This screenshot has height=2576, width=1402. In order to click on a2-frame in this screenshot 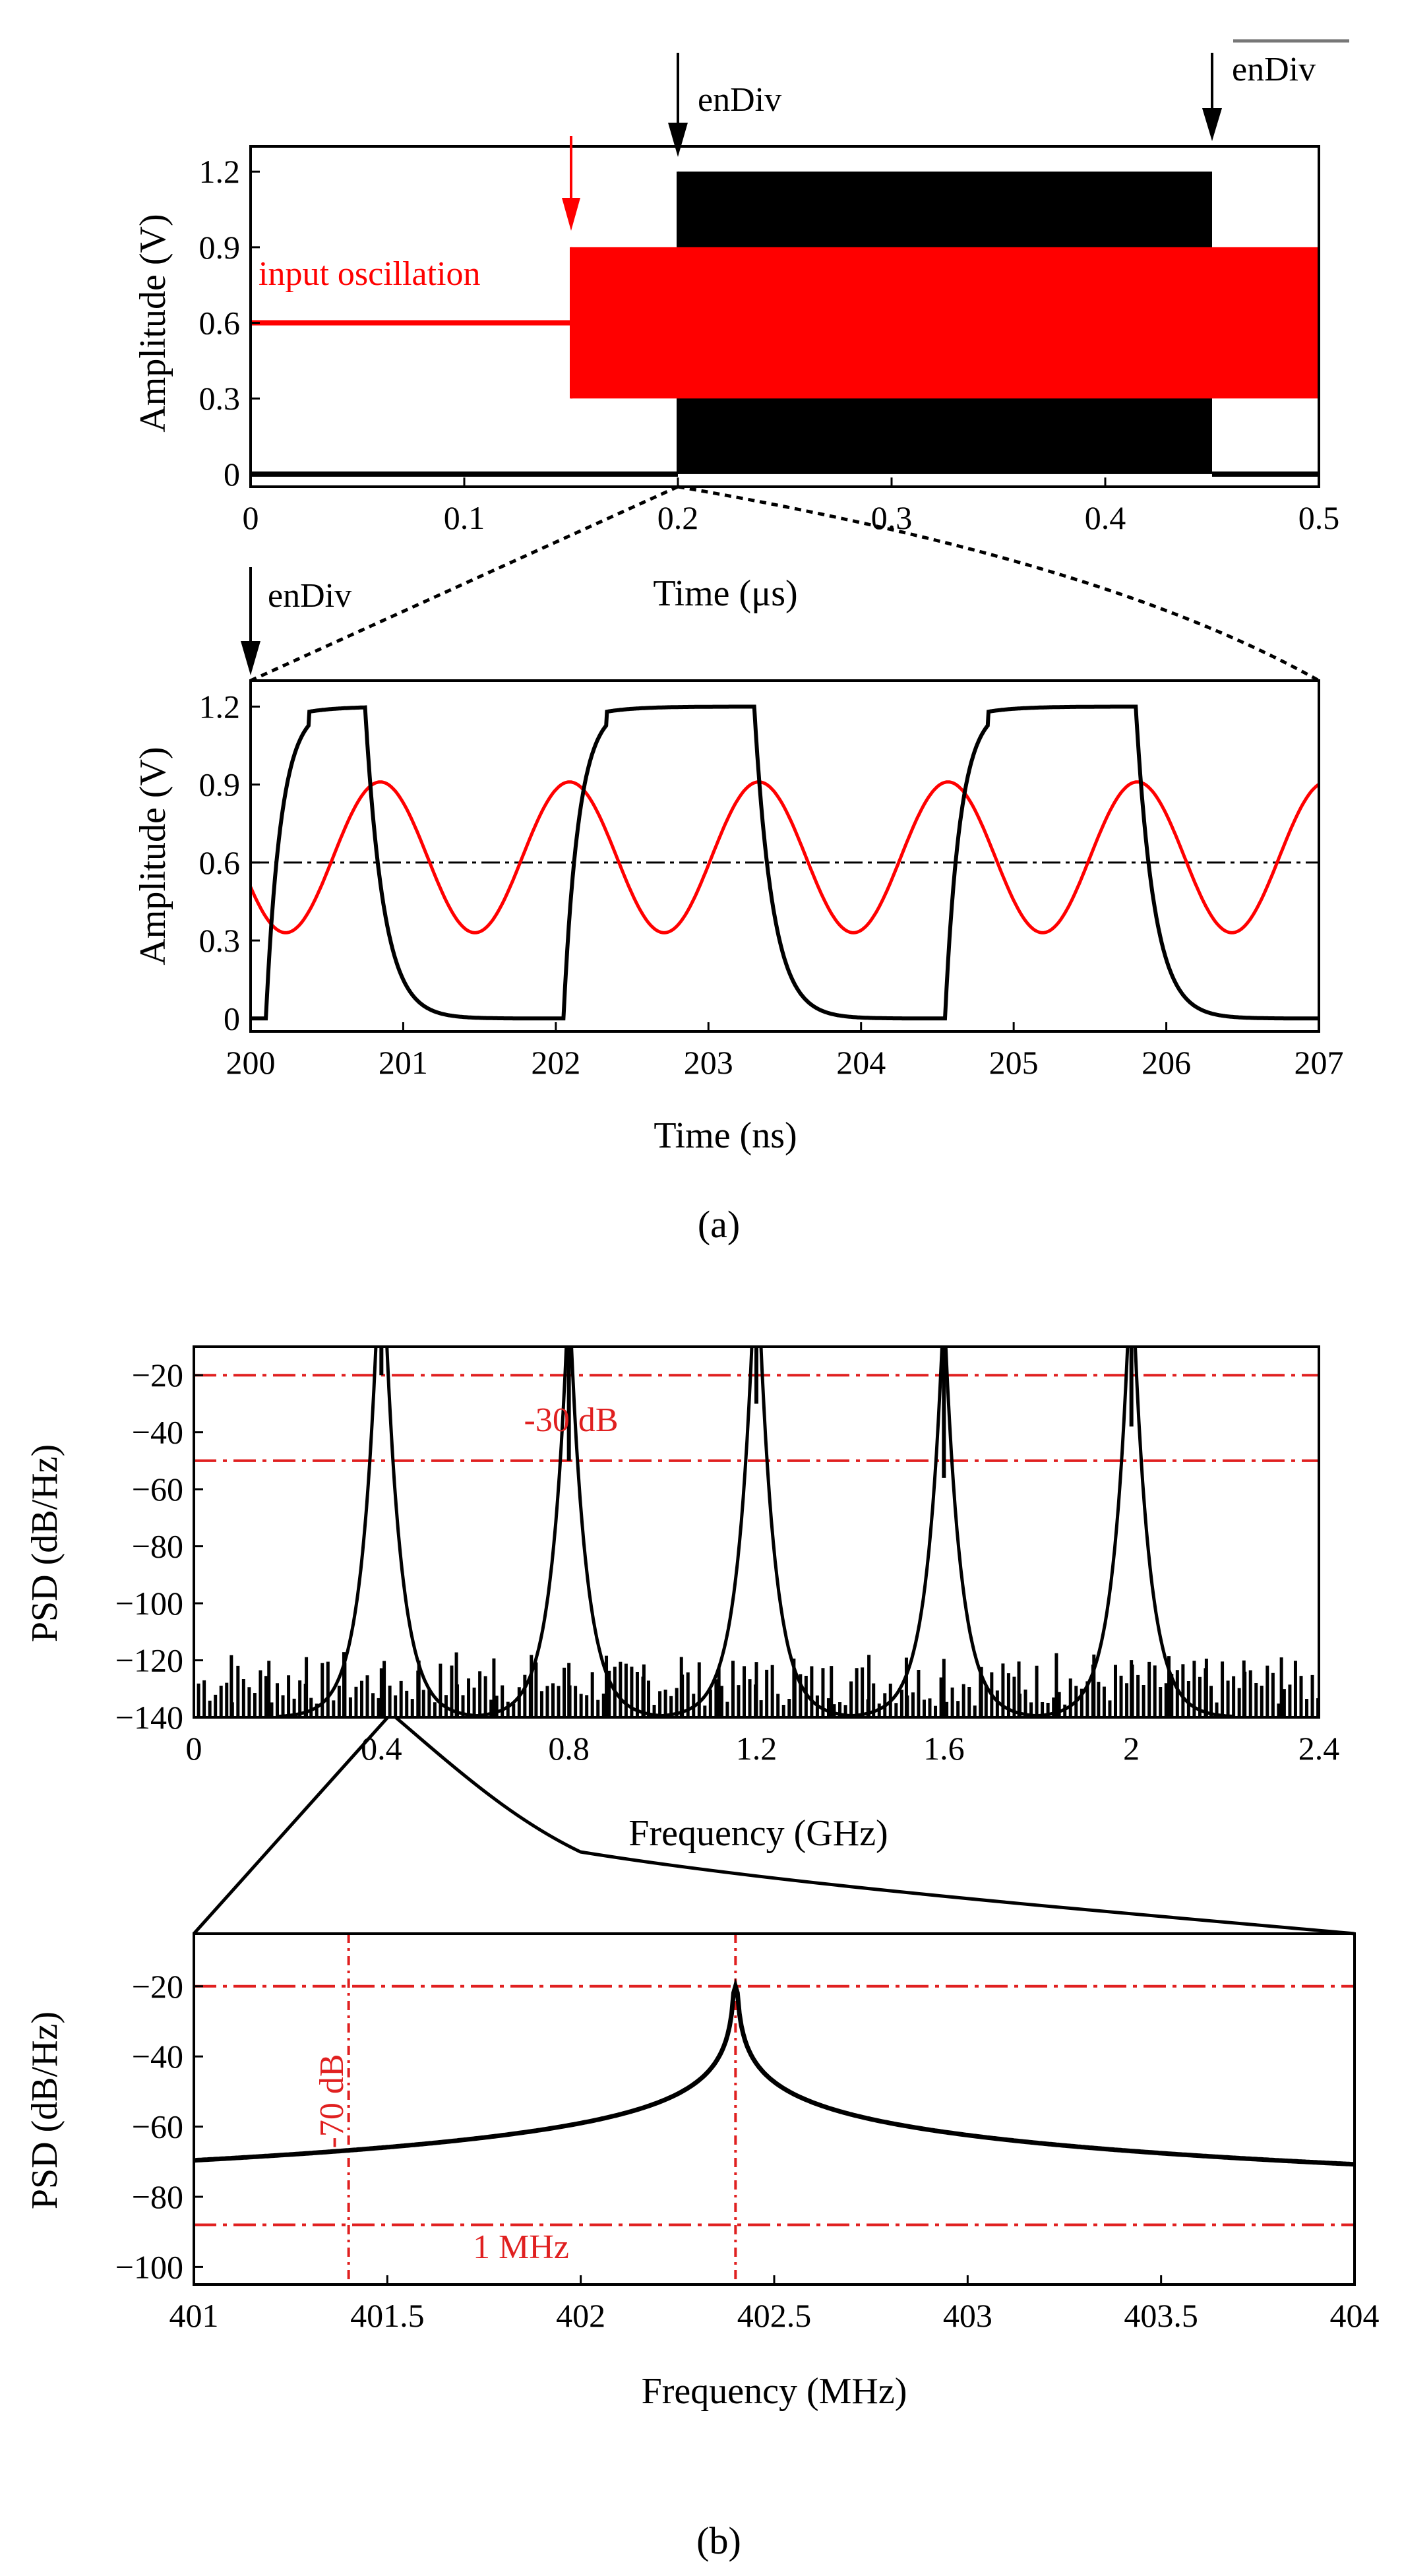, I will do `click(784, 856)`.